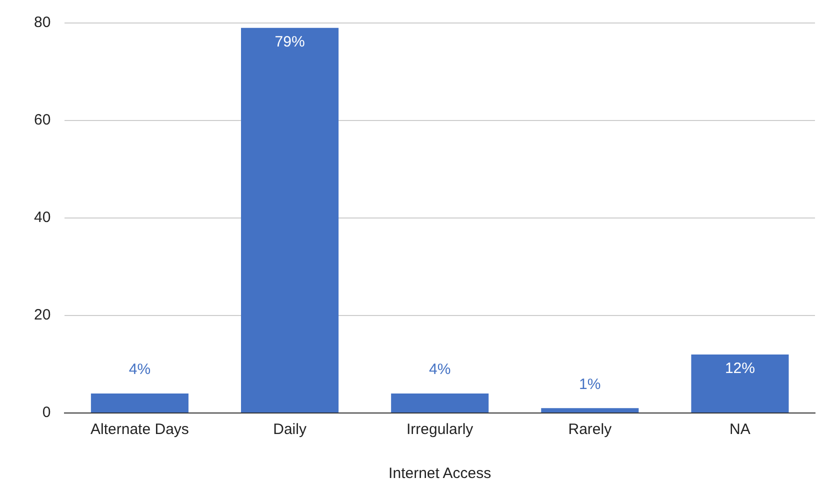 This screenshot has height=485, width=817. I want to click on y-tick-label: 60, so click(42, 120).